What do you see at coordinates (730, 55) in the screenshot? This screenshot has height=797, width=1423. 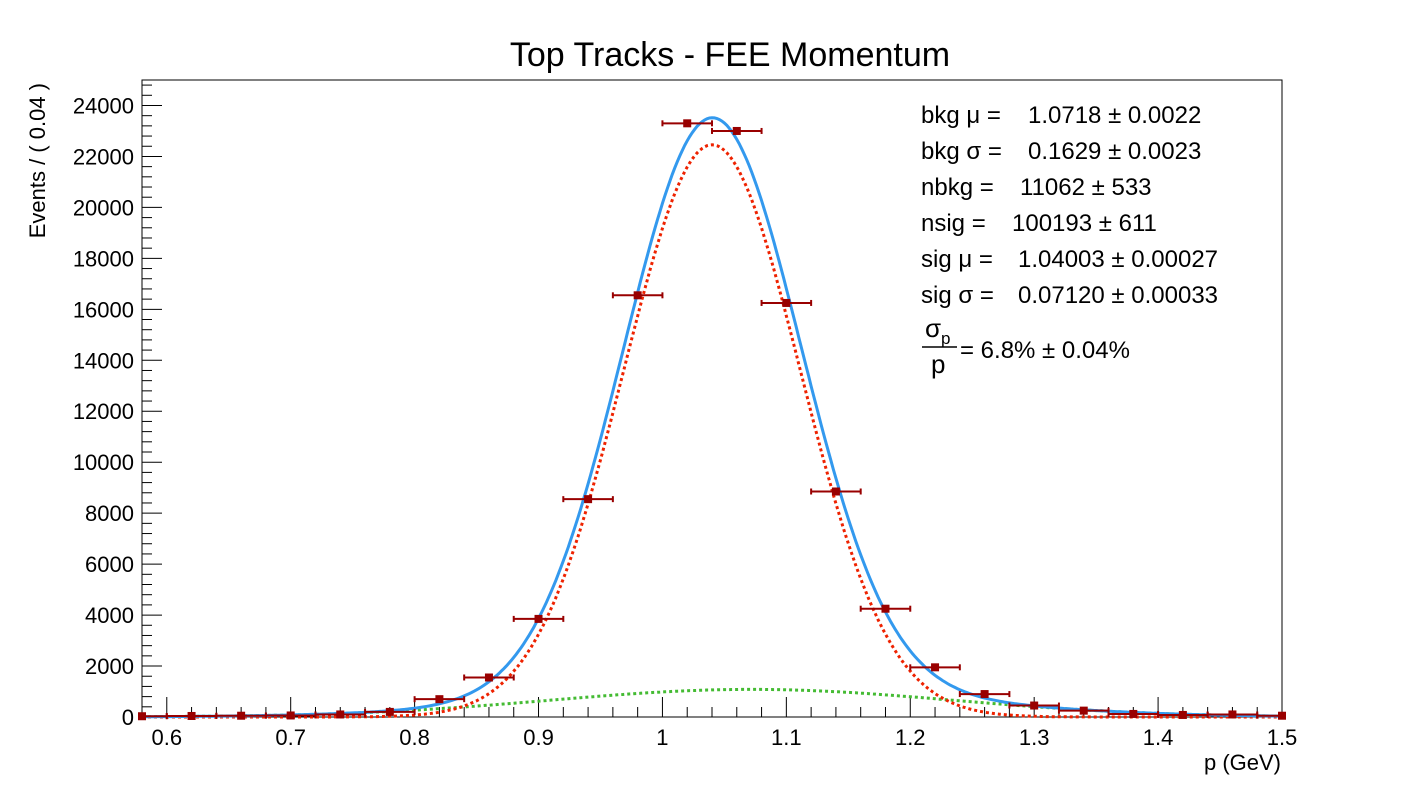 I see `chart-title: Top Tracks - FEE Momentum` at bounding box center [730, 55].